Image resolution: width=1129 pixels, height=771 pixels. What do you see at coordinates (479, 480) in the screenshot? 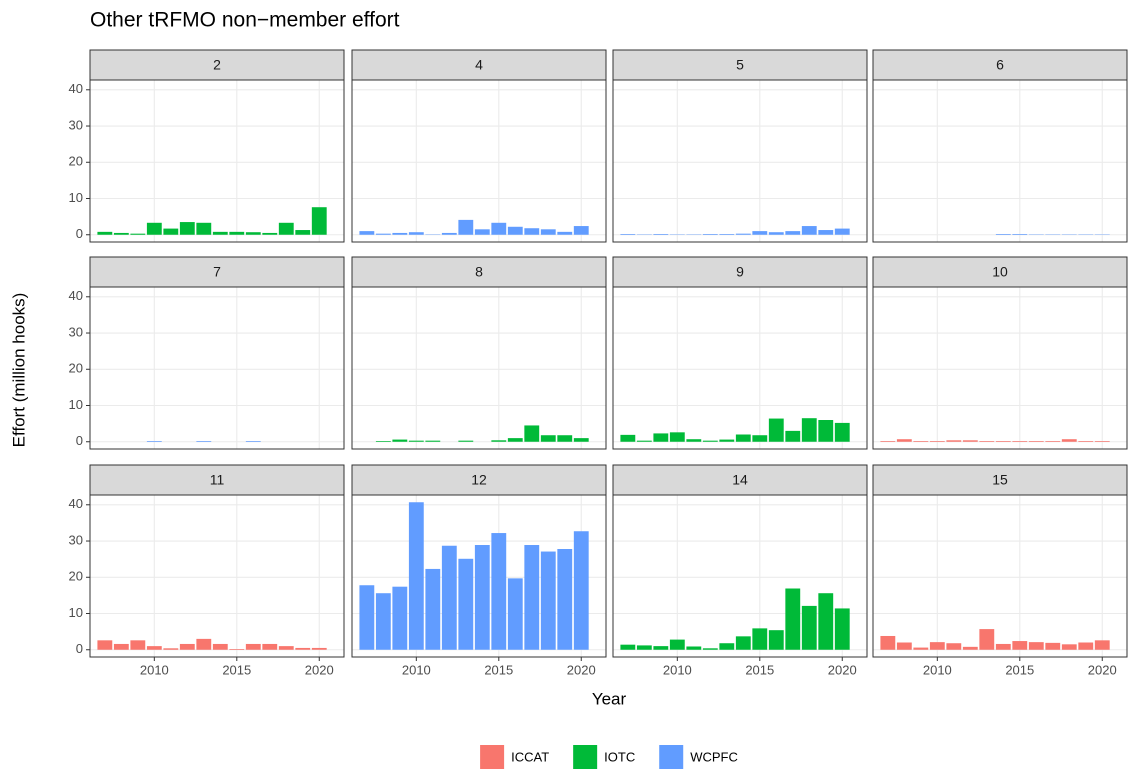
I see `strip-label: 12` at bounding box center [479, 480].